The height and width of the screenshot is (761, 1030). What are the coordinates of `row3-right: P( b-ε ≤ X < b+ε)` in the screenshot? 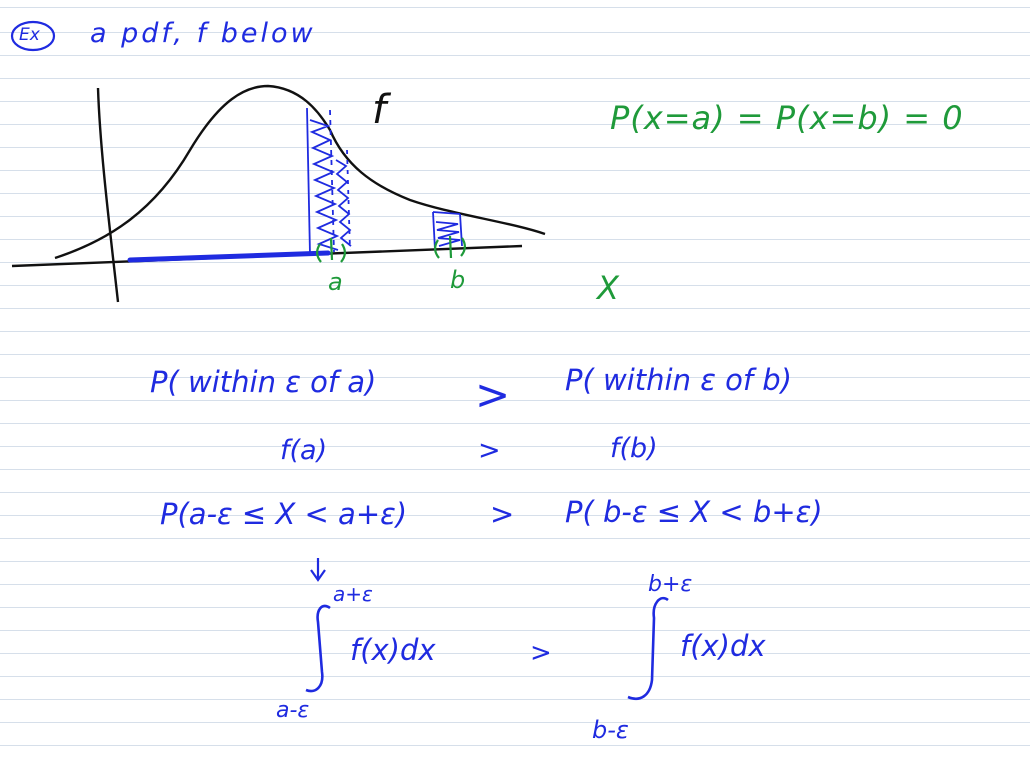 It's located at (694, 512).